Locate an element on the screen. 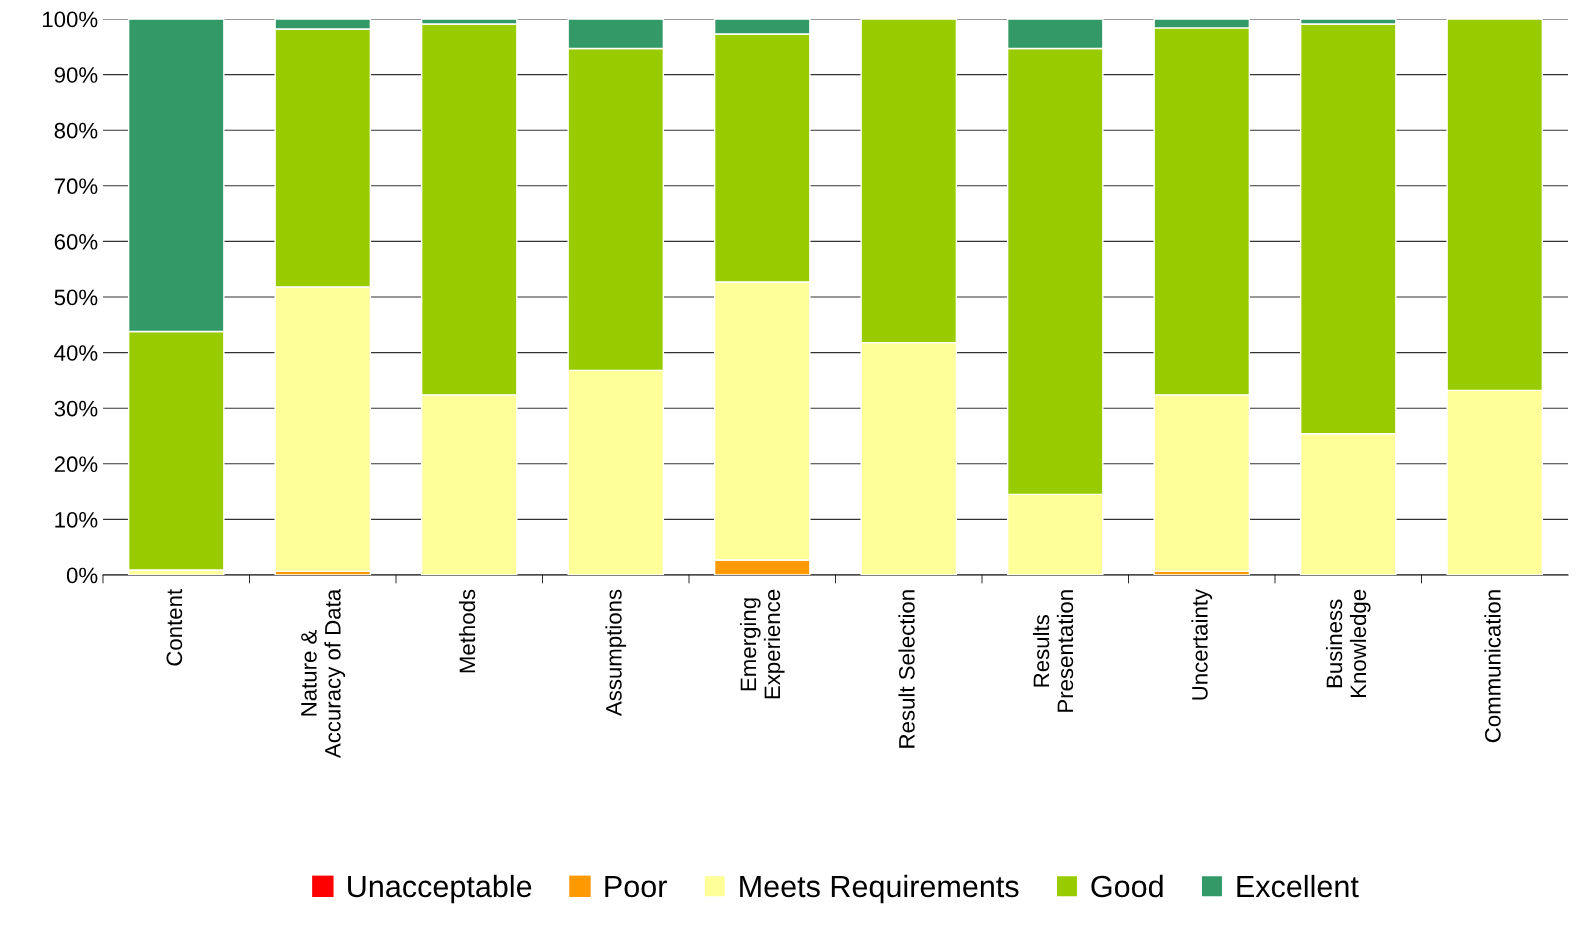  y-tick-label: 10% is located at coordinates (76, 519).